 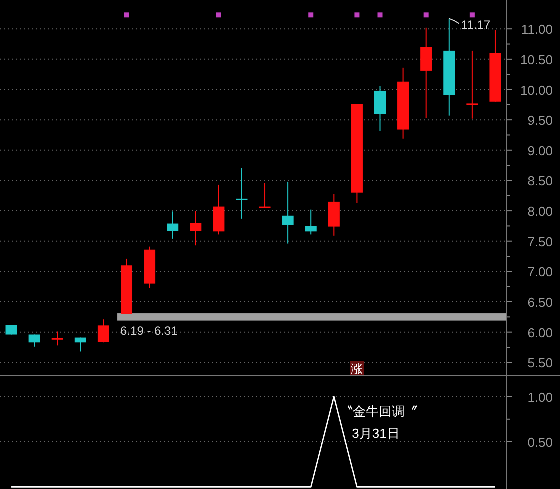 What do you see at coordinates (540, 272) in the screenshot?
I see `y-tick-label: 7.00` at bounding box center [540, 272].